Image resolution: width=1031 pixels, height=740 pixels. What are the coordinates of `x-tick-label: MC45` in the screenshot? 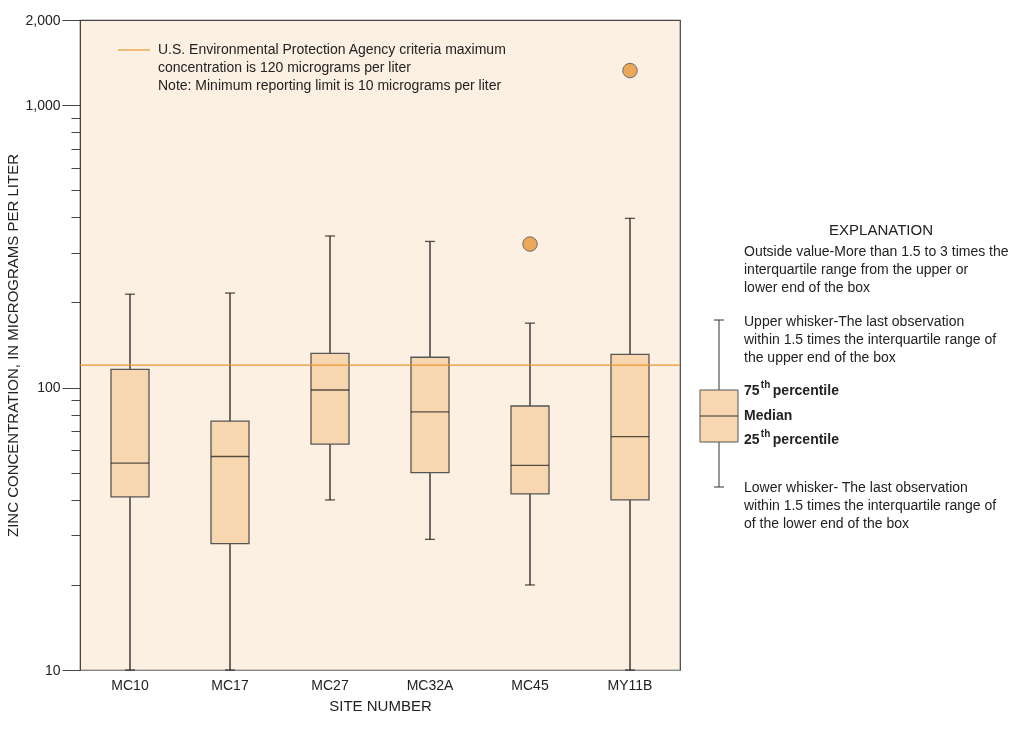 It's located at (530, 684).